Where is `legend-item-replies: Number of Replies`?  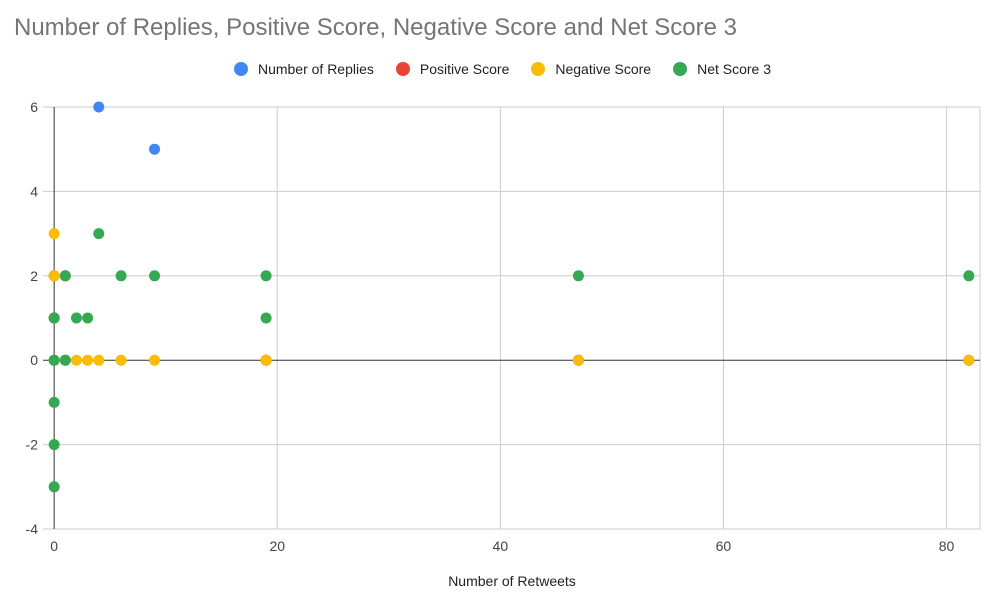
legend-item-replies: Number of Replies is located at coordinates (303, 69).